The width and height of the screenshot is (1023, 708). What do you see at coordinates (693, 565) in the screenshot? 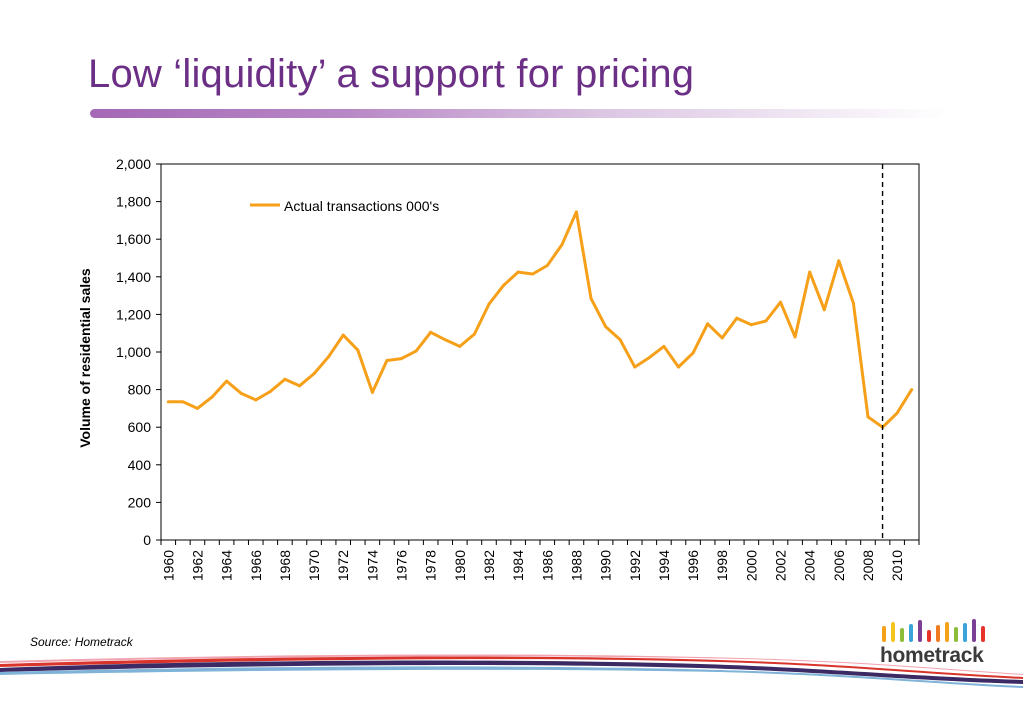
I see `x-tick-label: 1996` at bounding box center [693, 565].